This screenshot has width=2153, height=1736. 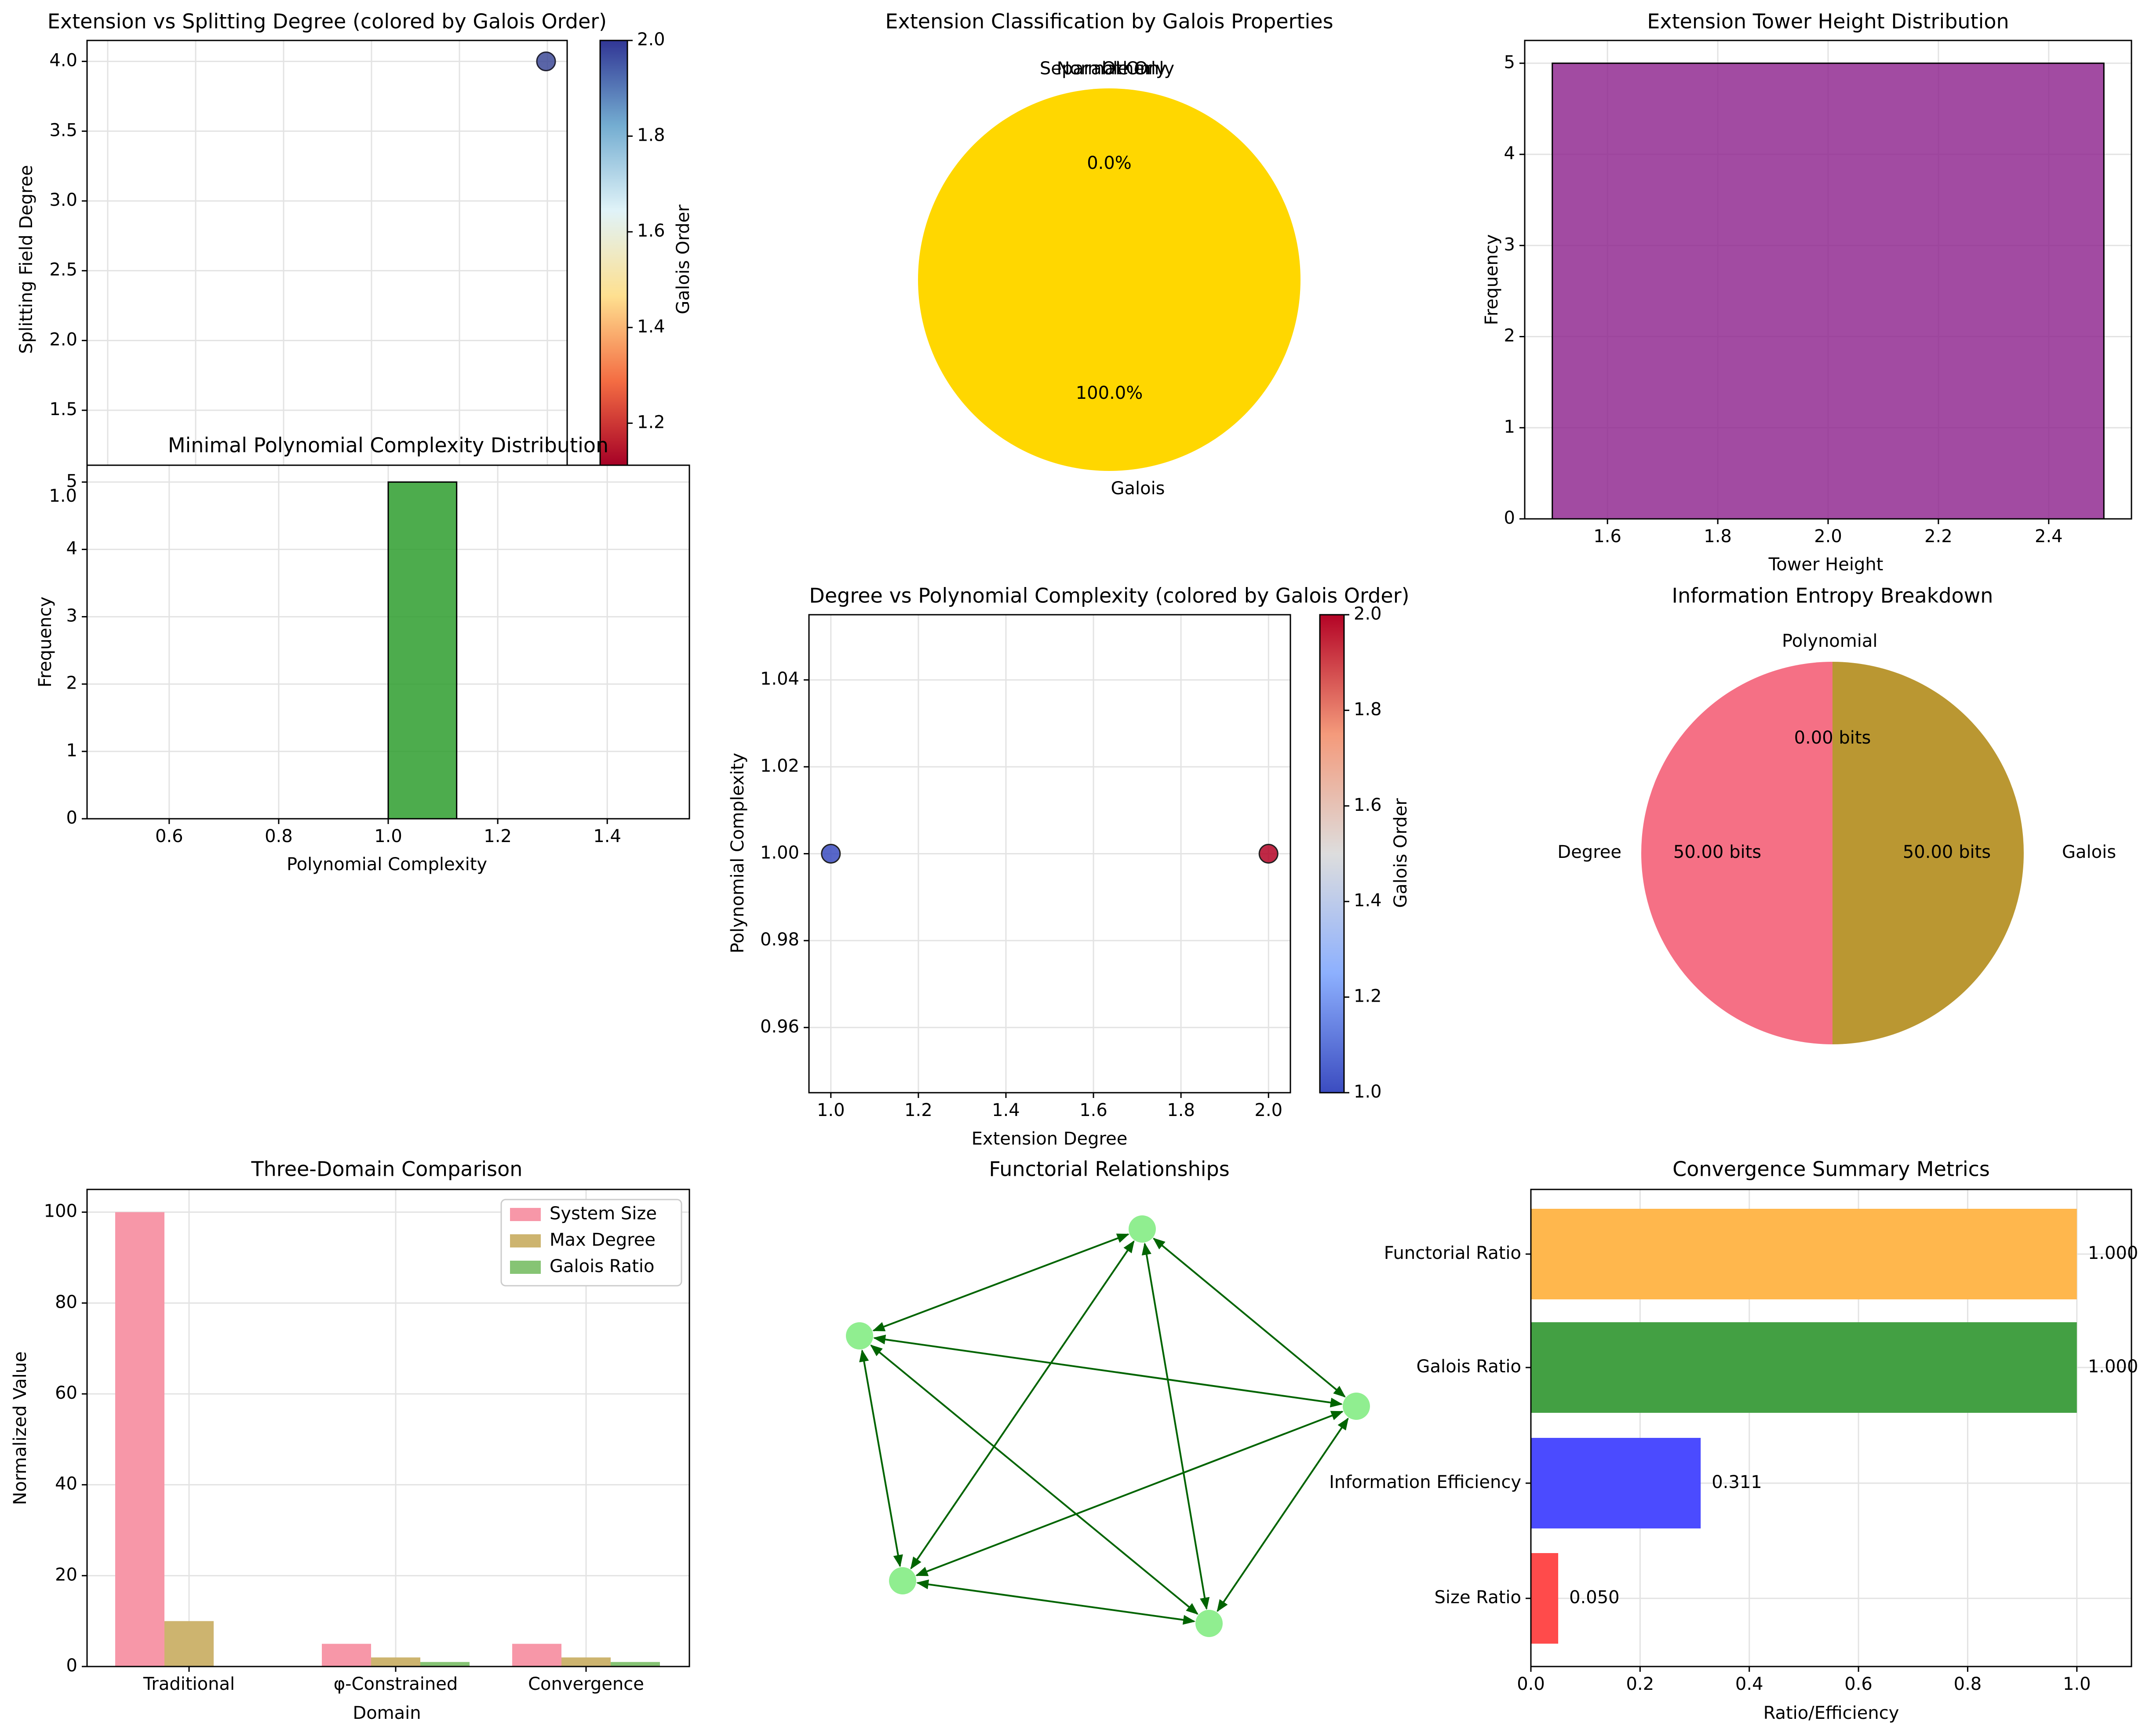 I want to click on x-tick-label: 1.0, so click(x=388, y=836).